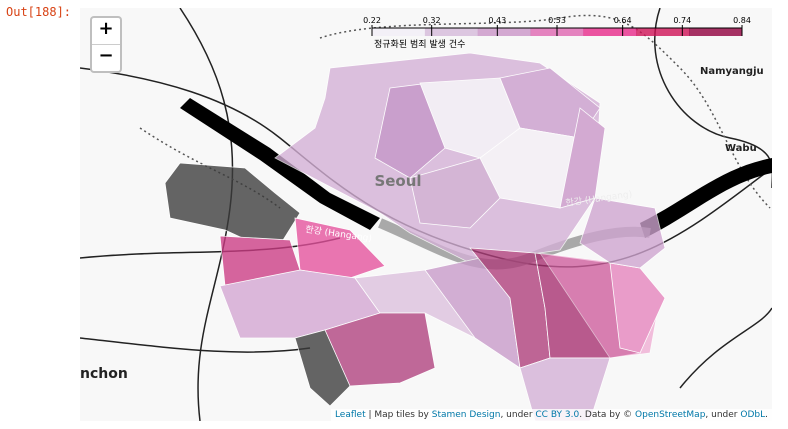 Image resolution: width=788 pixels, height=429 pixels. What do you see at coordinates (670, 415) in the screenshot?
I see `link: OpenStreetMap` at bounding box center [670, 415].